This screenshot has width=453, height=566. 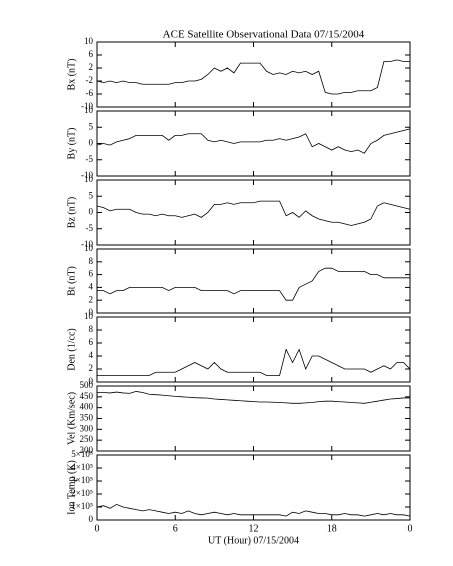 I want to click on y-axis-label: Bz (nT), so click(x=71, y=212).